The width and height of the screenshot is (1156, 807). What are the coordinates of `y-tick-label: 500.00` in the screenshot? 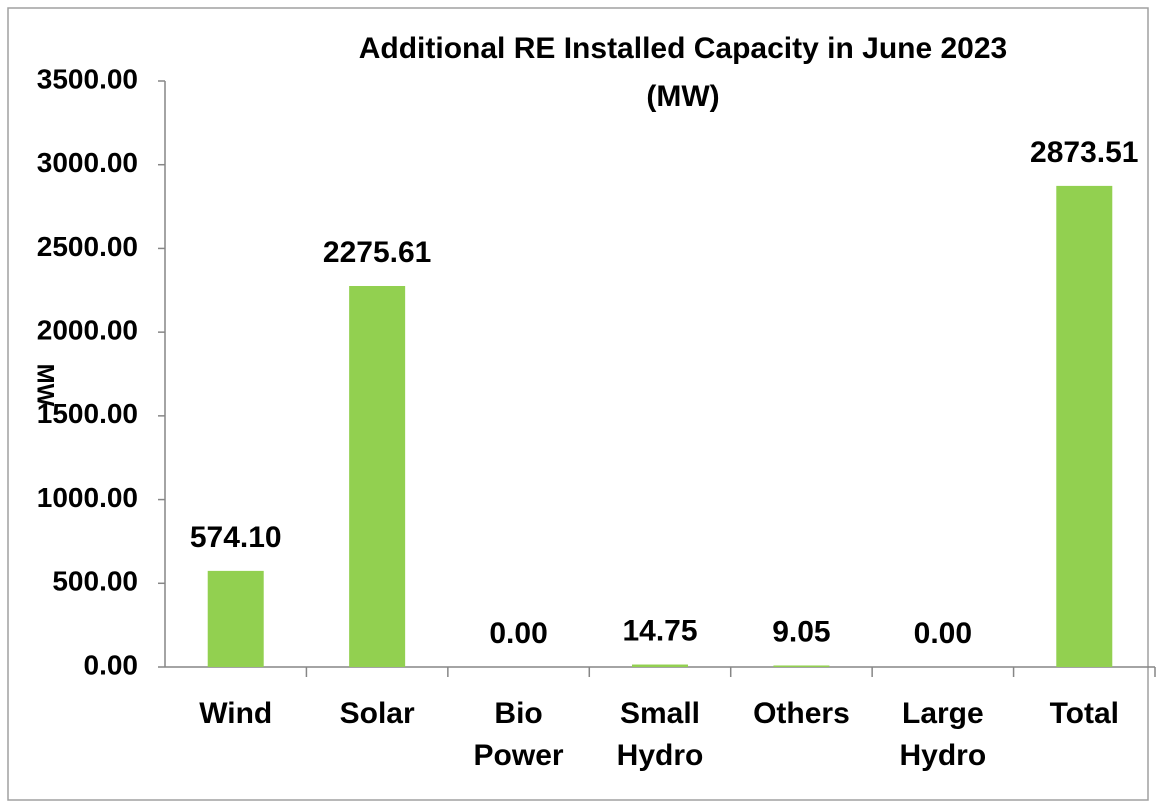 It's located at (95, 581).